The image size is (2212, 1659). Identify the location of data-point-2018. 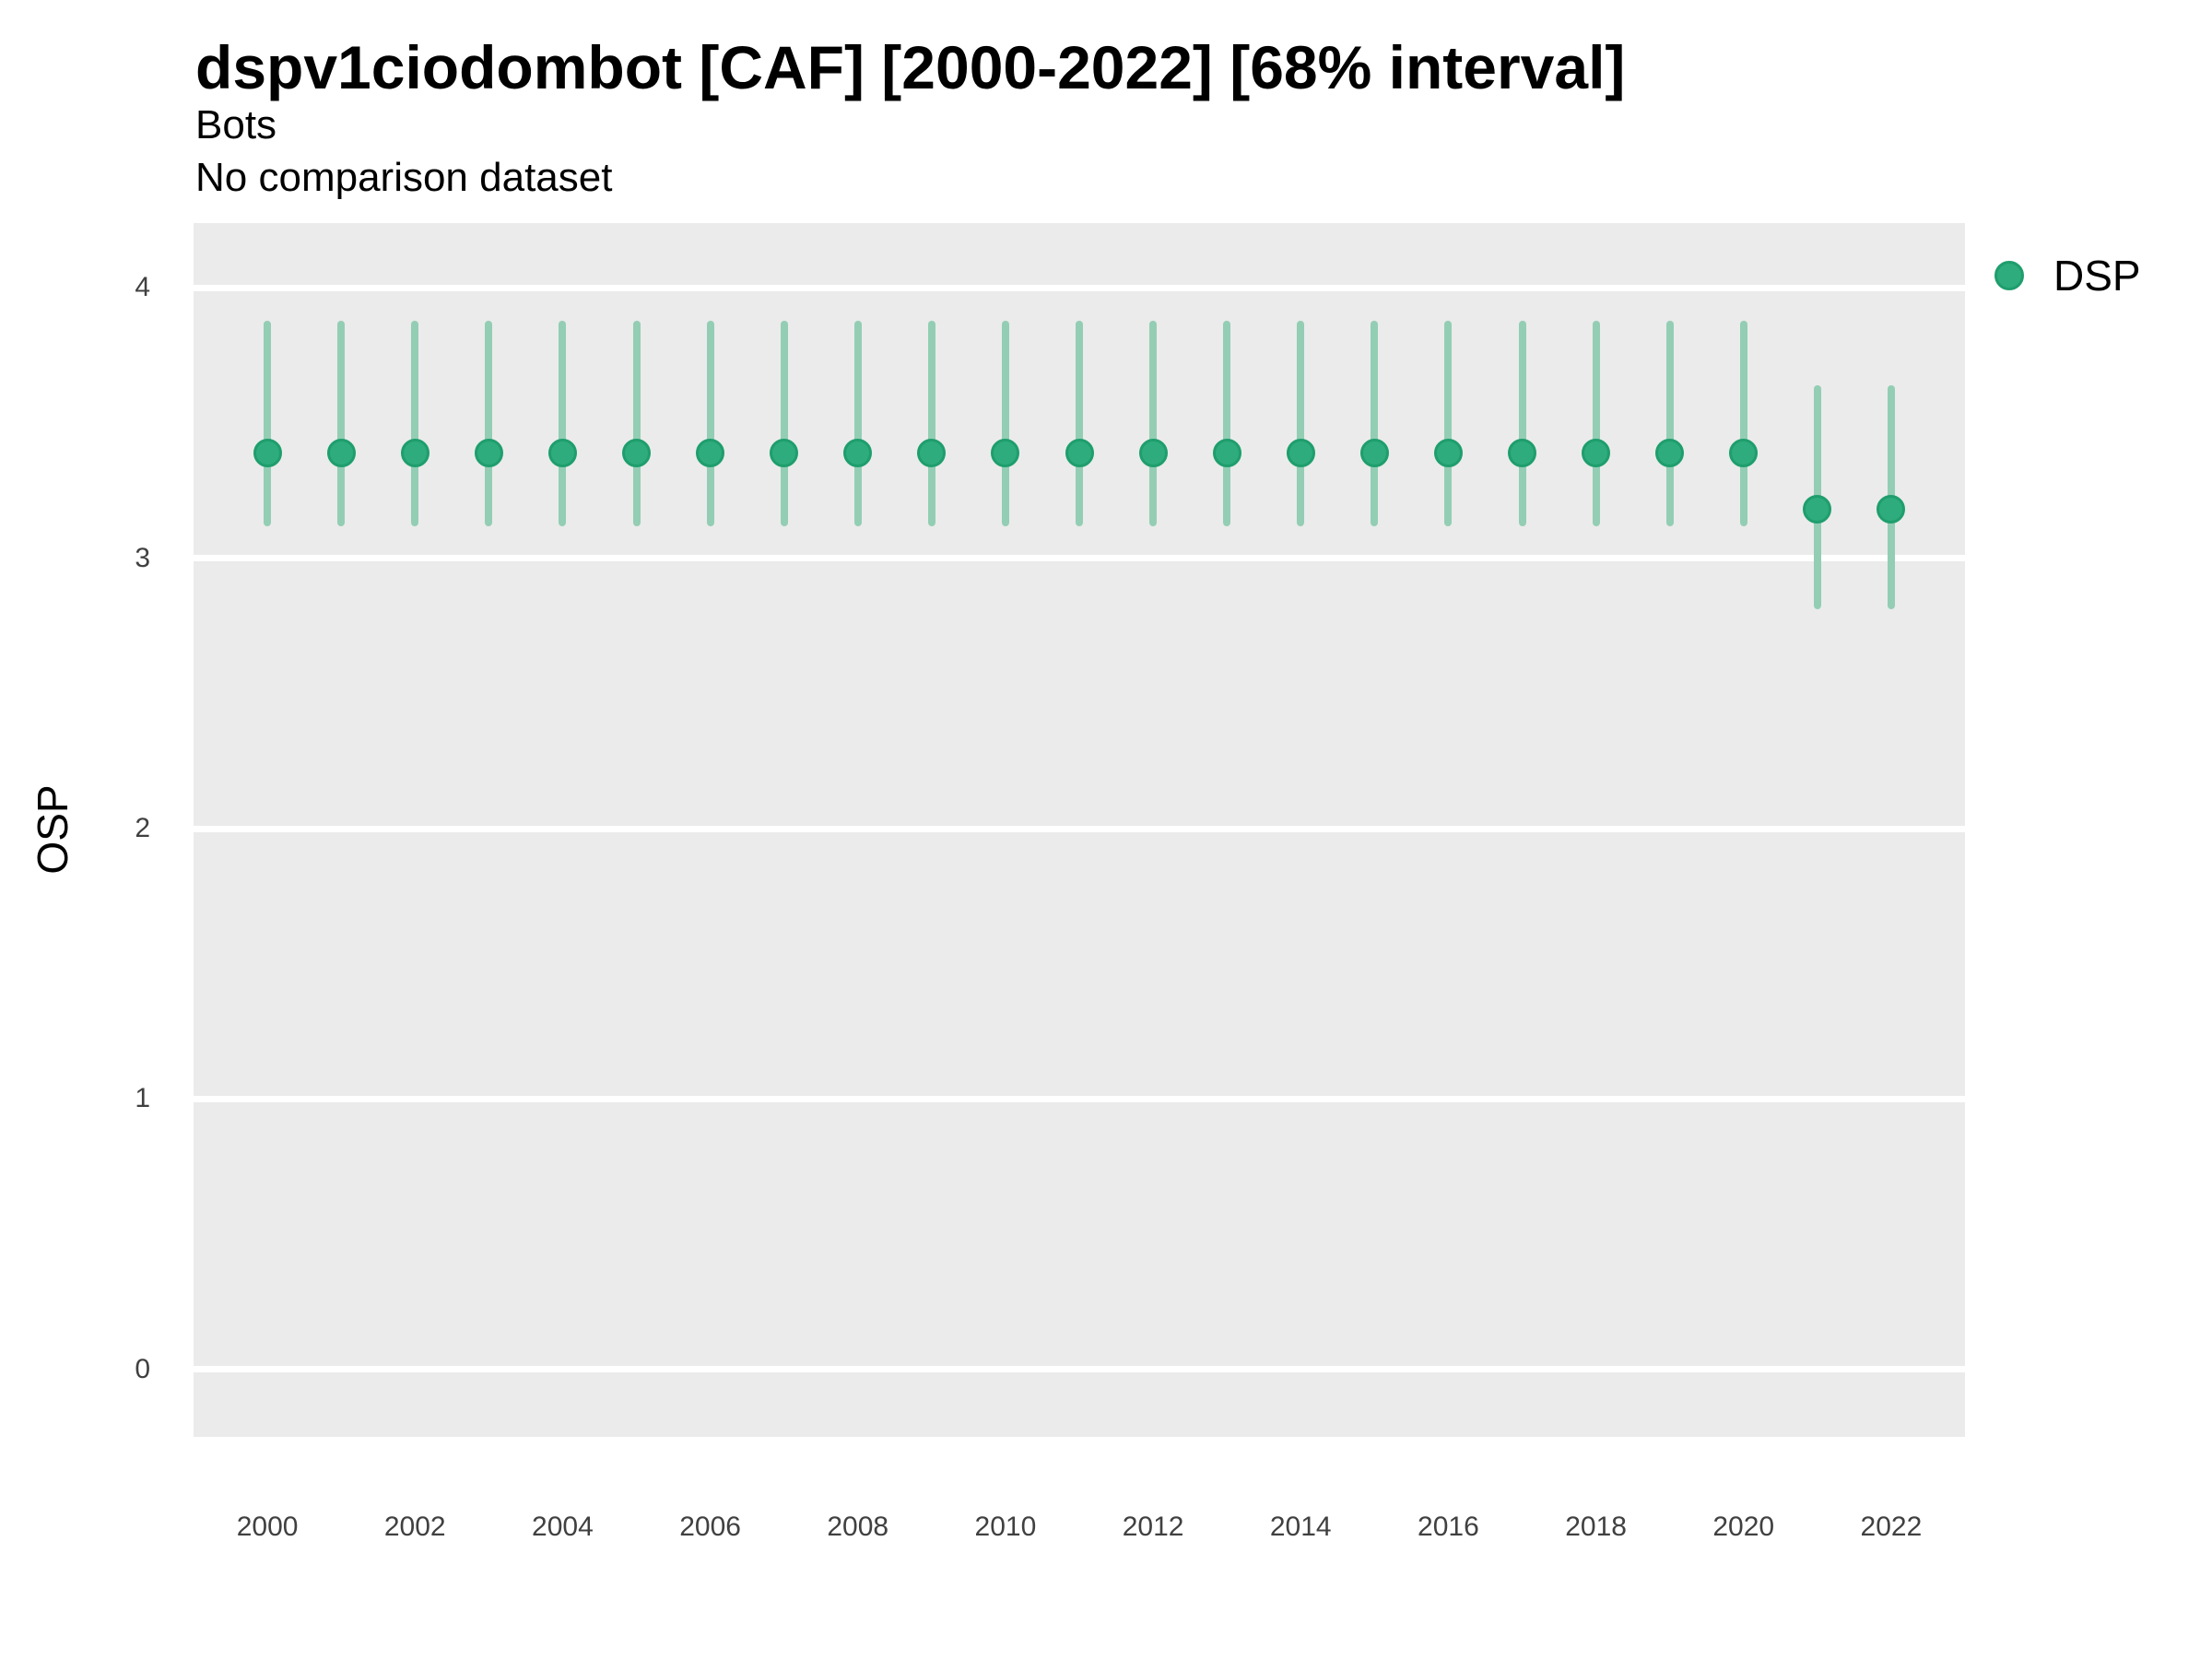
(1596, 452).